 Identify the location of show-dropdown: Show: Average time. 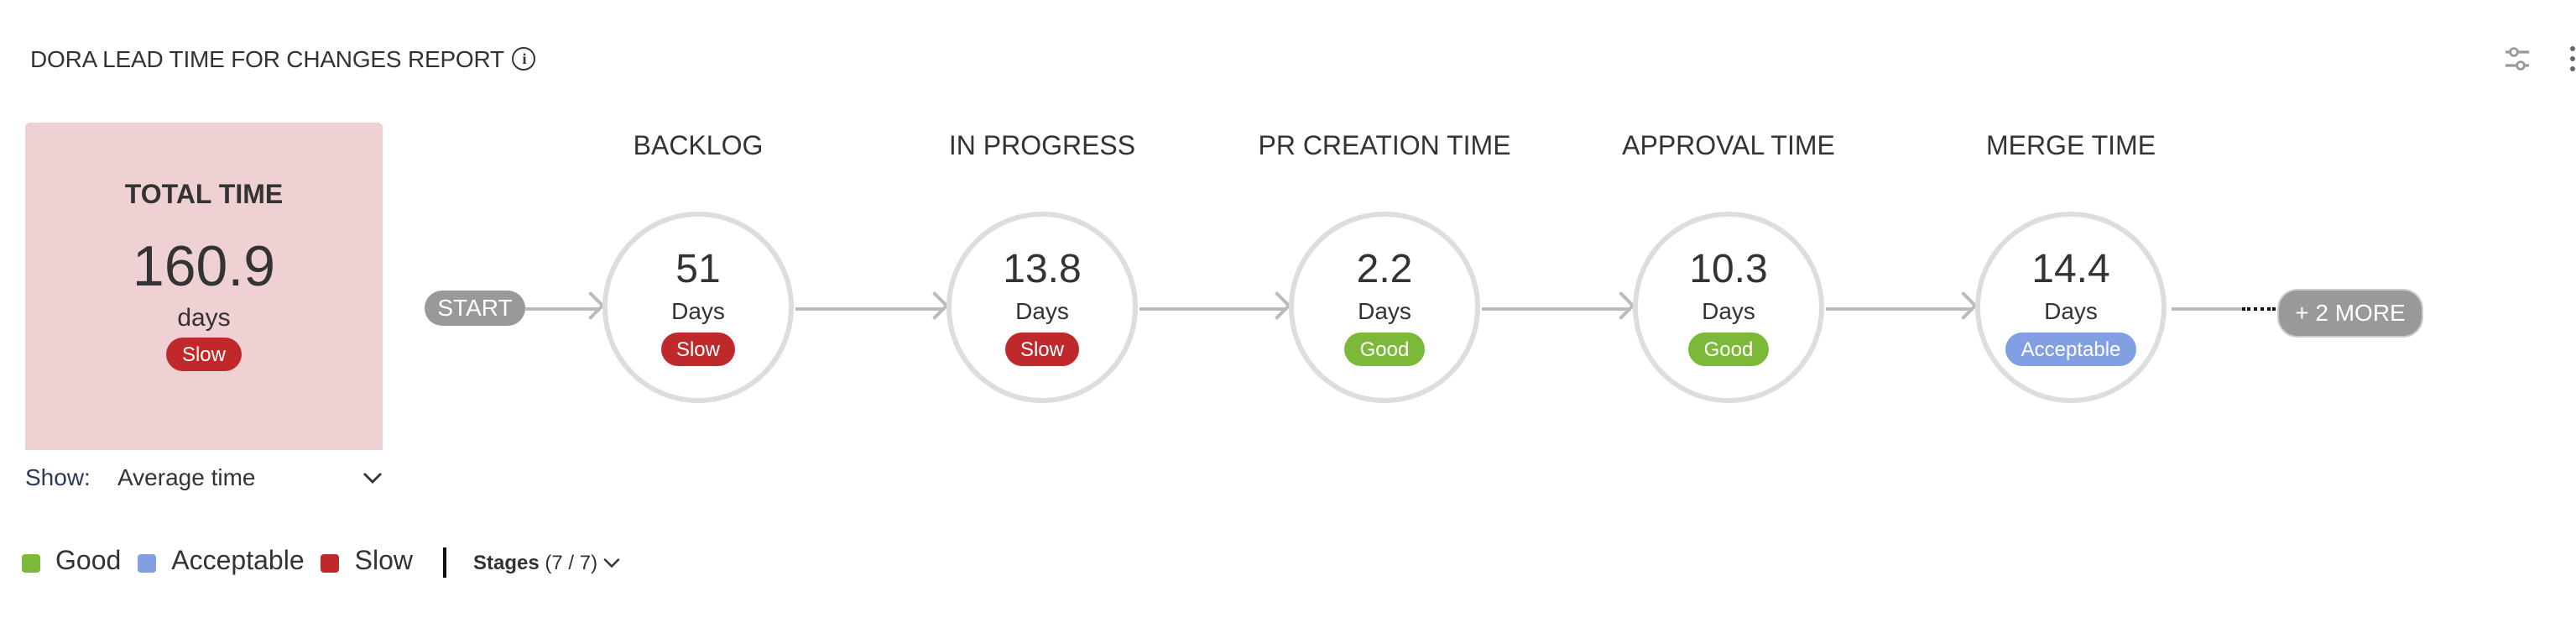
(204, 477).